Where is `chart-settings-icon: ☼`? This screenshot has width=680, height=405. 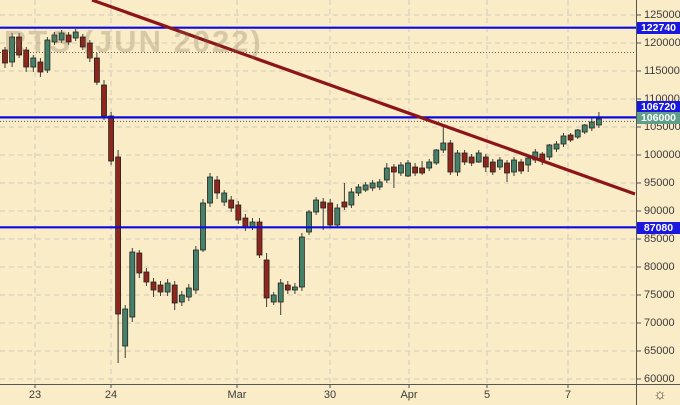 chart-settings-icon: ☼ is located at coordinates (660, 394).